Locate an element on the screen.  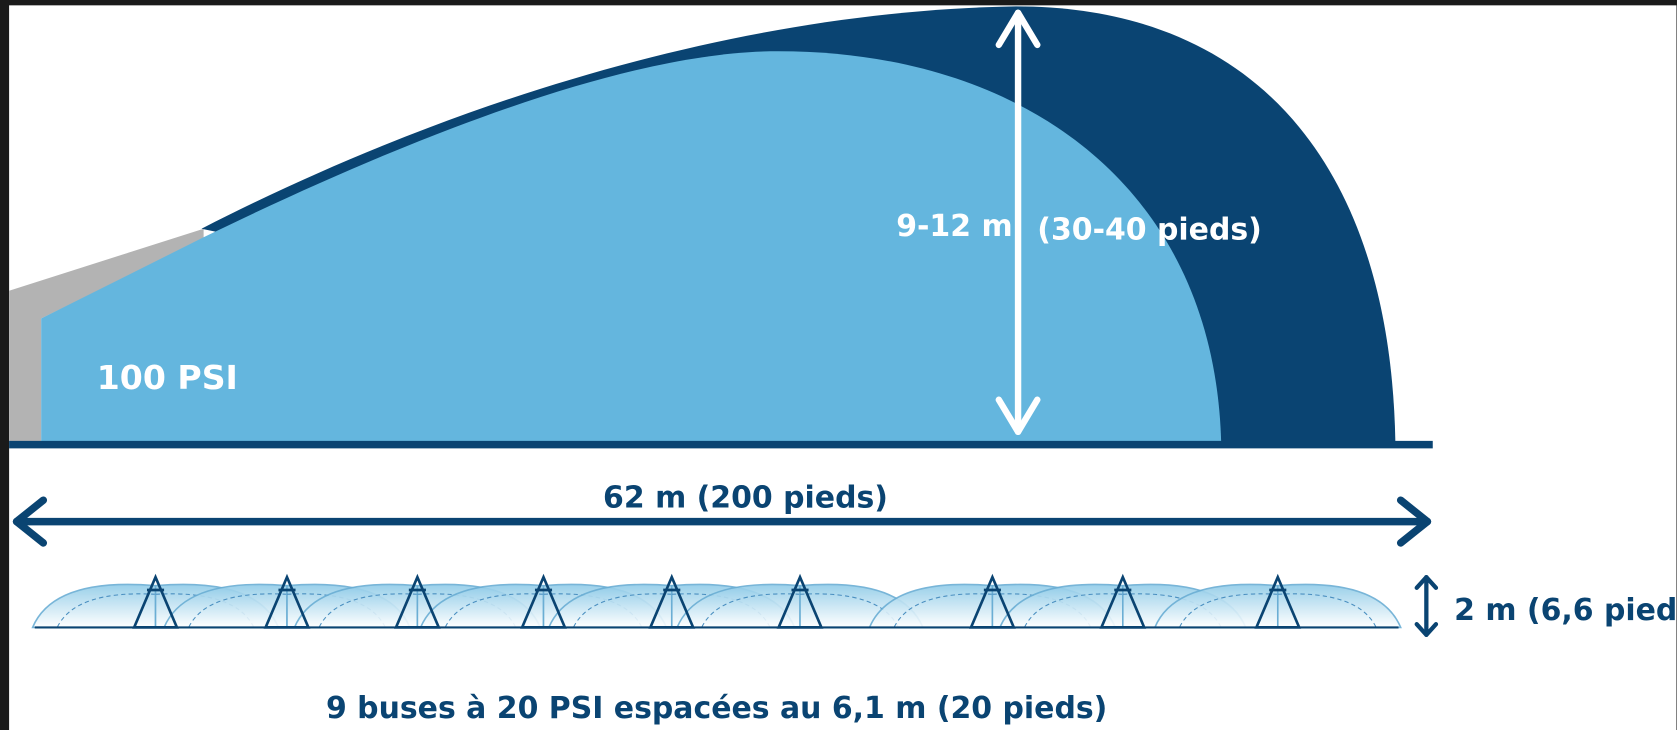
pressure-label: 100 PSI is located at coordinates (167, 377).